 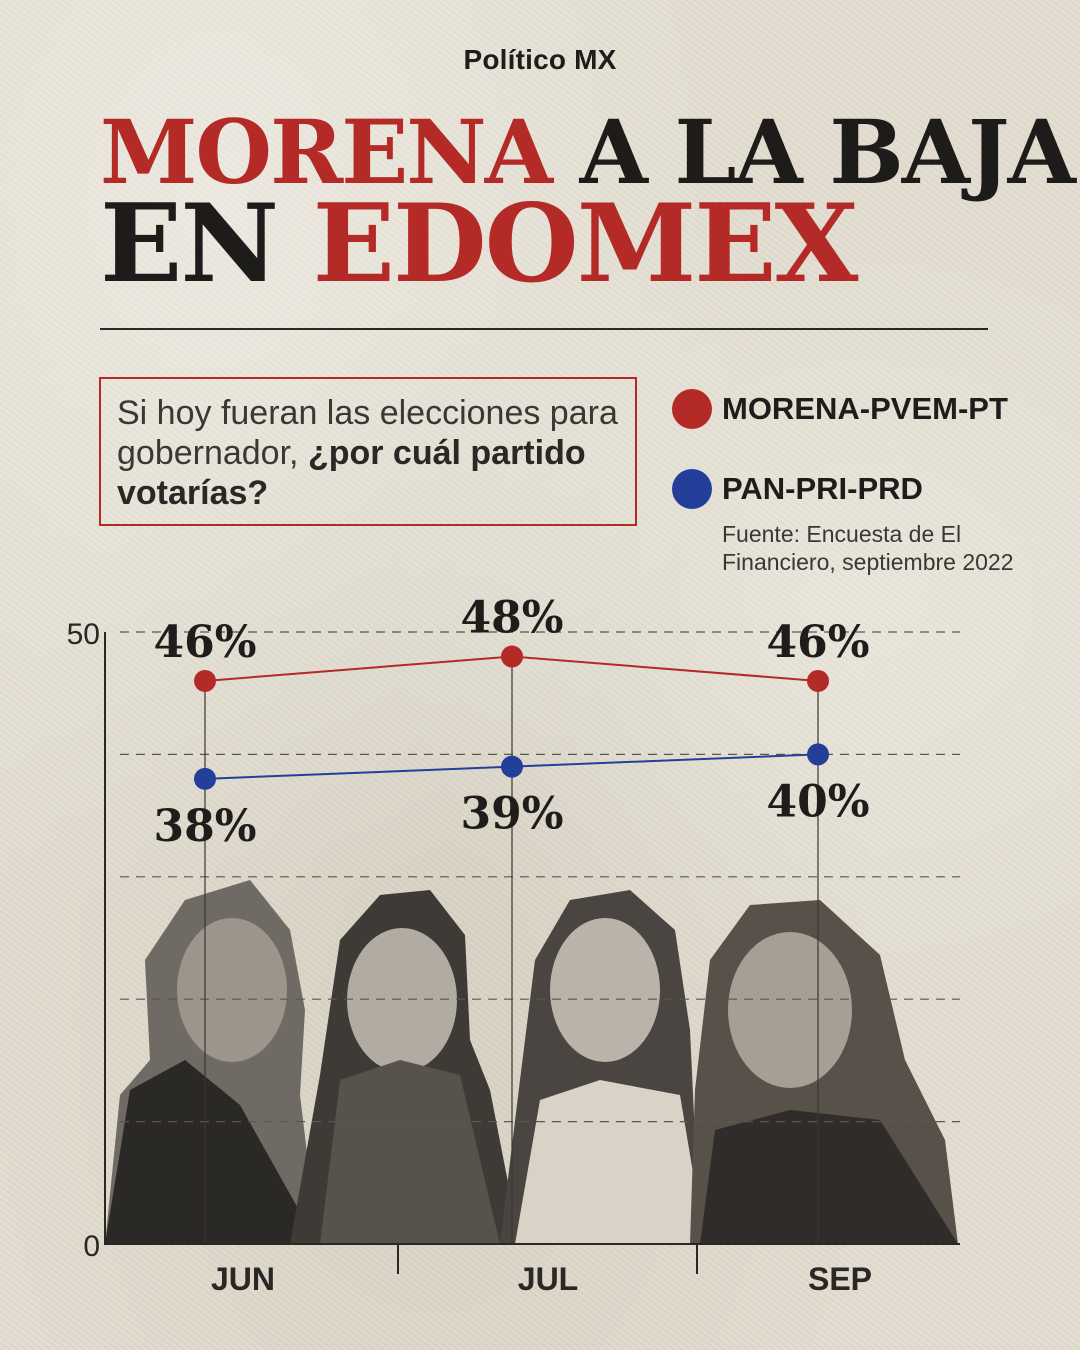 I want to click on x-tick-label-jun: JUN, so click(x=243, y=1279).